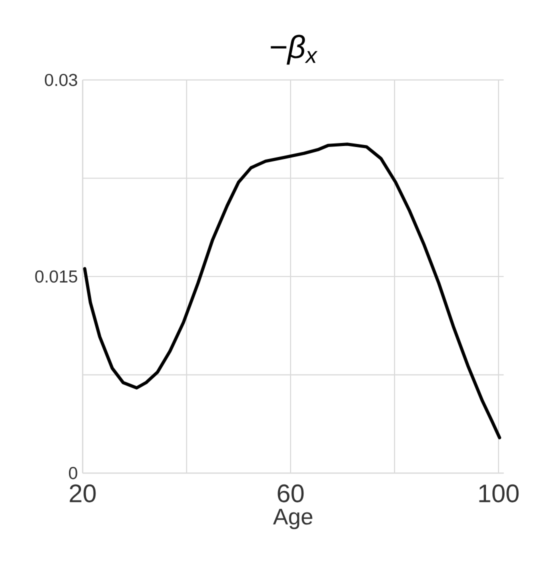  I want to click on x-axis-title: Age, so click(292, 519).